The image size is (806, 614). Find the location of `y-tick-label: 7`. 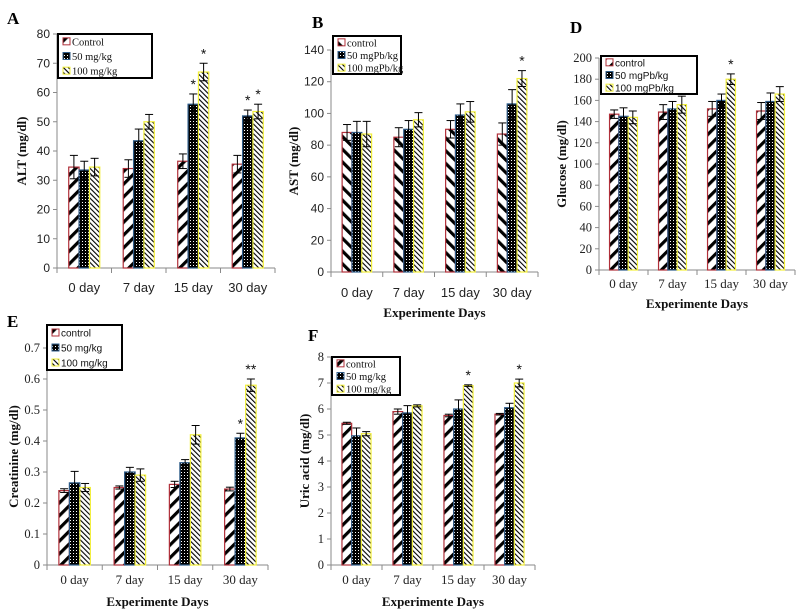

y-tick-label: 7 is located at coordinates (321, 383).